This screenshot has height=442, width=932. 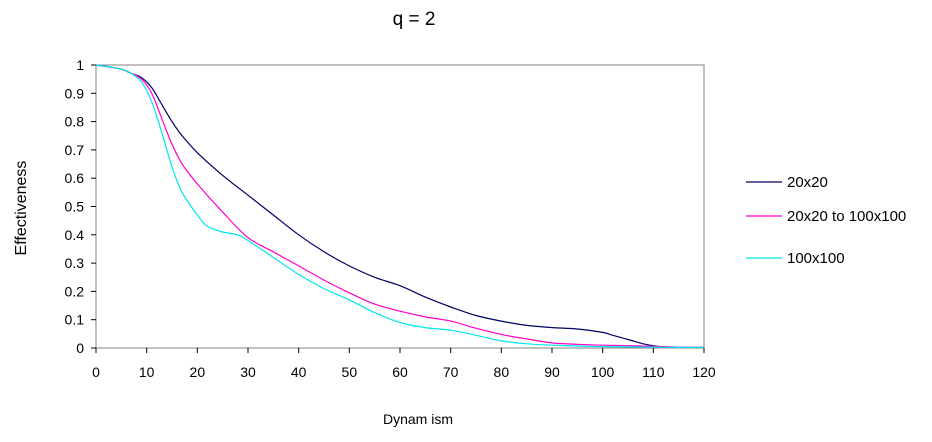 What do you see at coordinates (80, 65) in the screenshot?
I see `y-tick-label: 1` at bounding box center [80, 65].